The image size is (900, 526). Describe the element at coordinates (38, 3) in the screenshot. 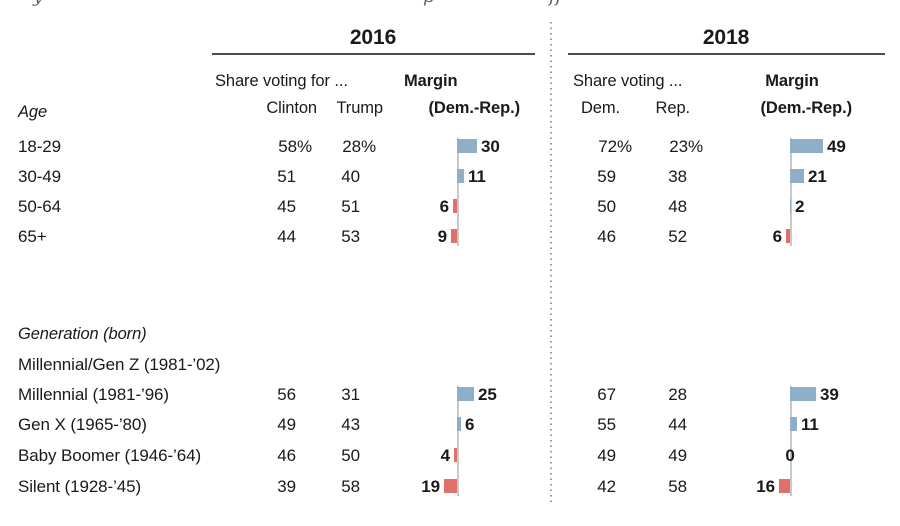

I see `cropped-text-fragment: y` at that location.